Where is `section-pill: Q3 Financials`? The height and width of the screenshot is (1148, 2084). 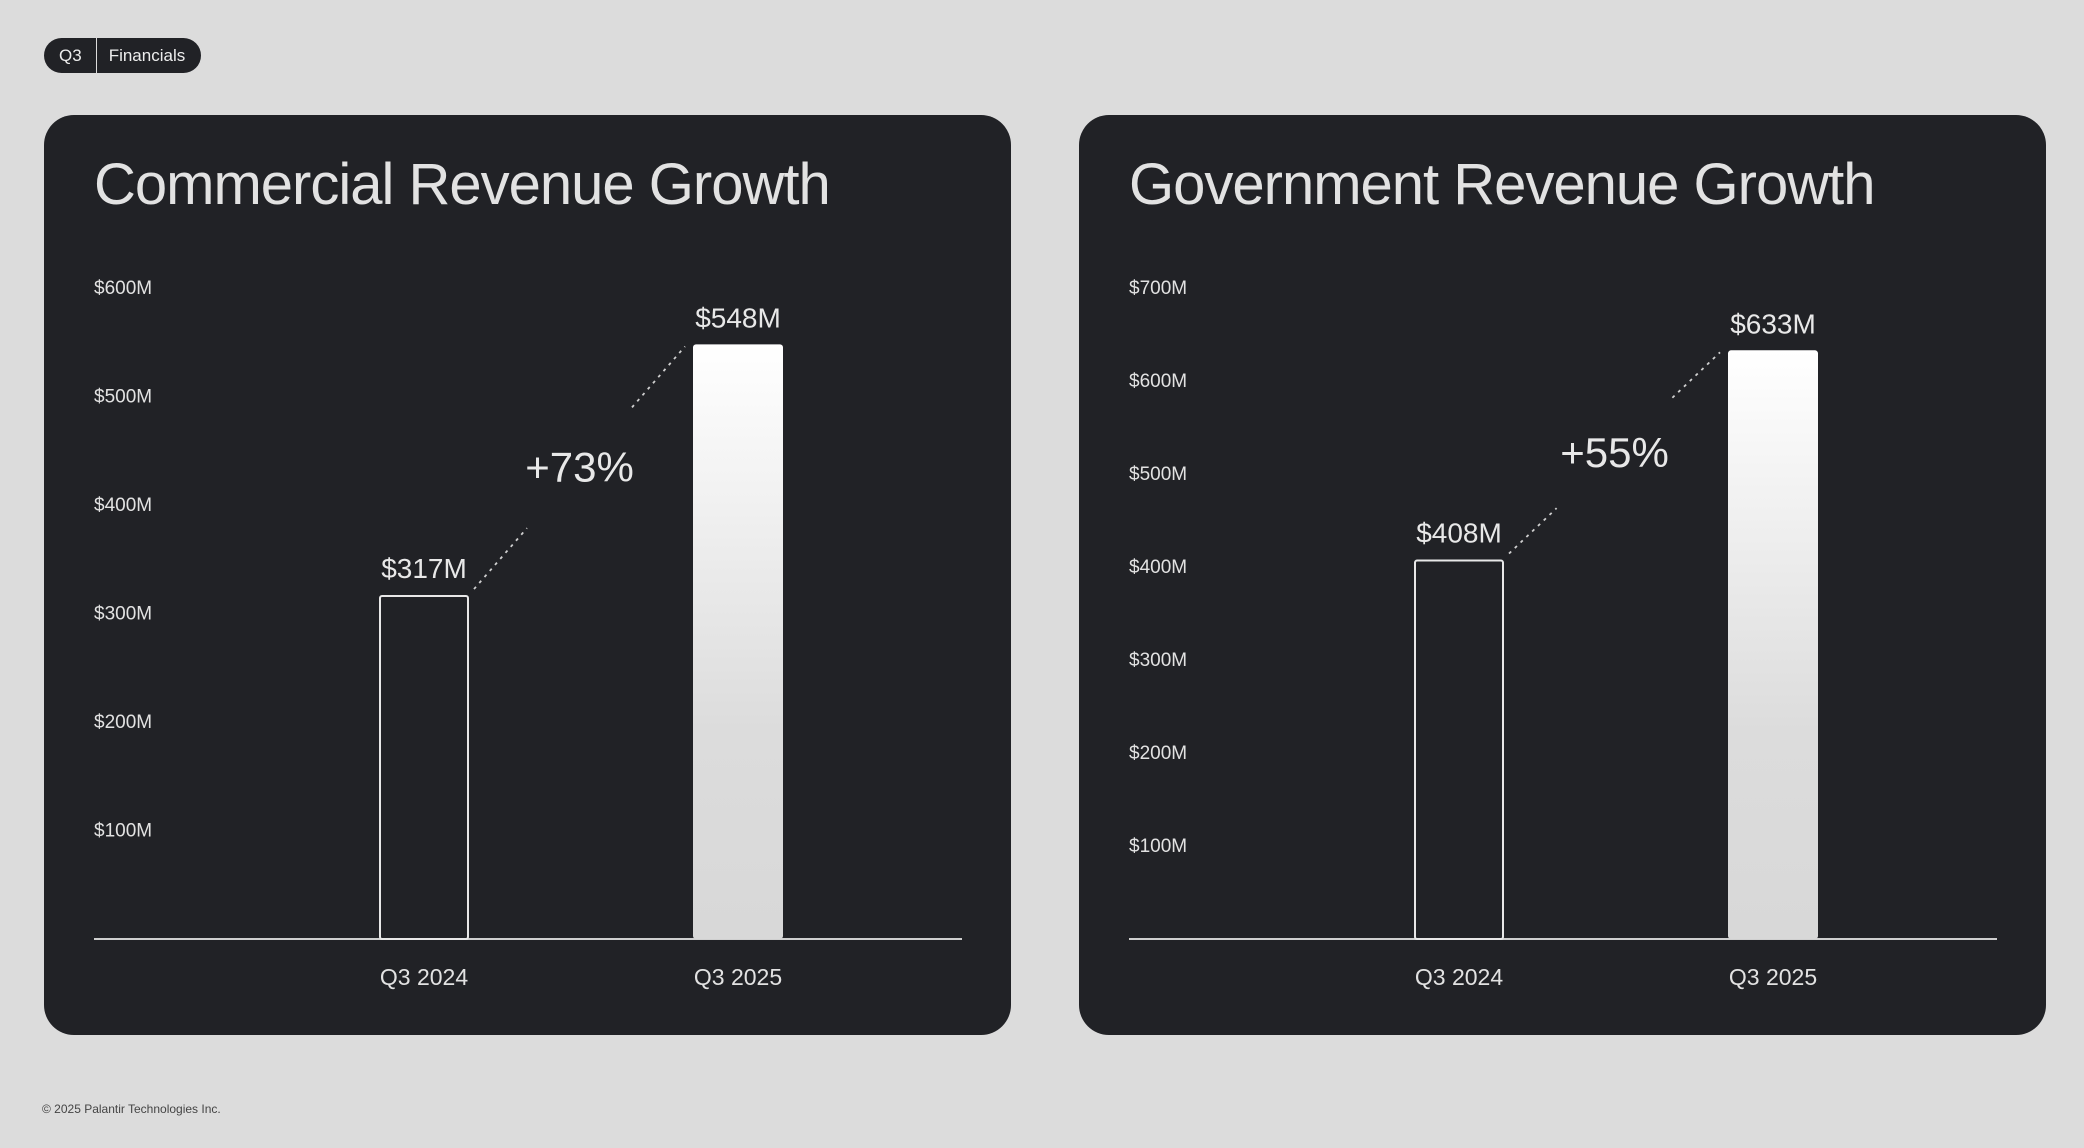 section-pill: Q3 Financials is located at coordinates (123, 55).